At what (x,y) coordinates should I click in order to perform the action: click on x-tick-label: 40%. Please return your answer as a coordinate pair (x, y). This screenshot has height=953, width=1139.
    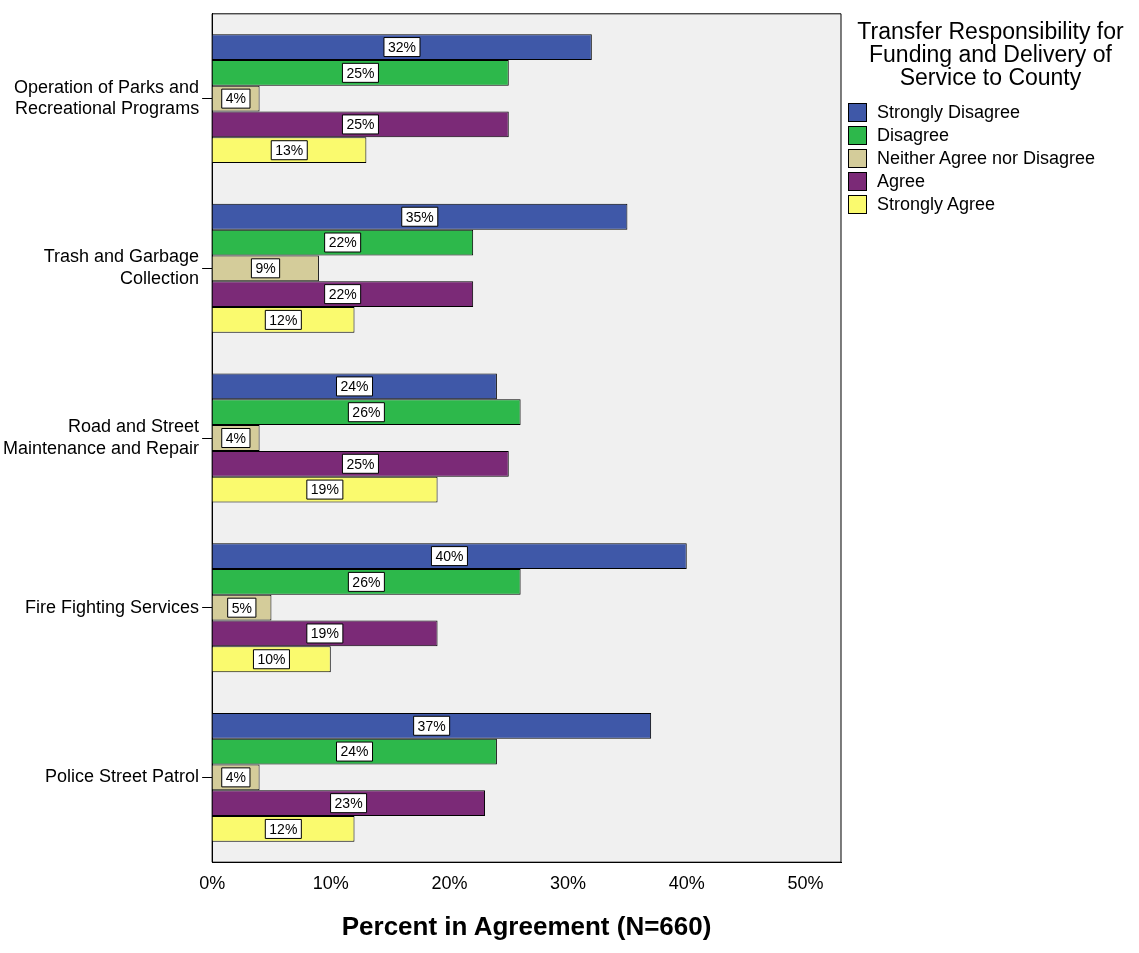
    Looking at the image, I should click on (686, 882).